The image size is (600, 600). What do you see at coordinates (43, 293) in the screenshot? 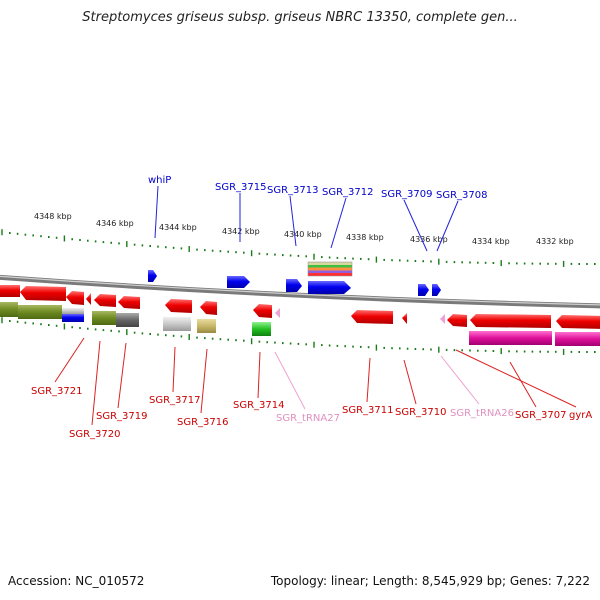
I see `gene-SGR_3721b` at bounding box center [43, 293].